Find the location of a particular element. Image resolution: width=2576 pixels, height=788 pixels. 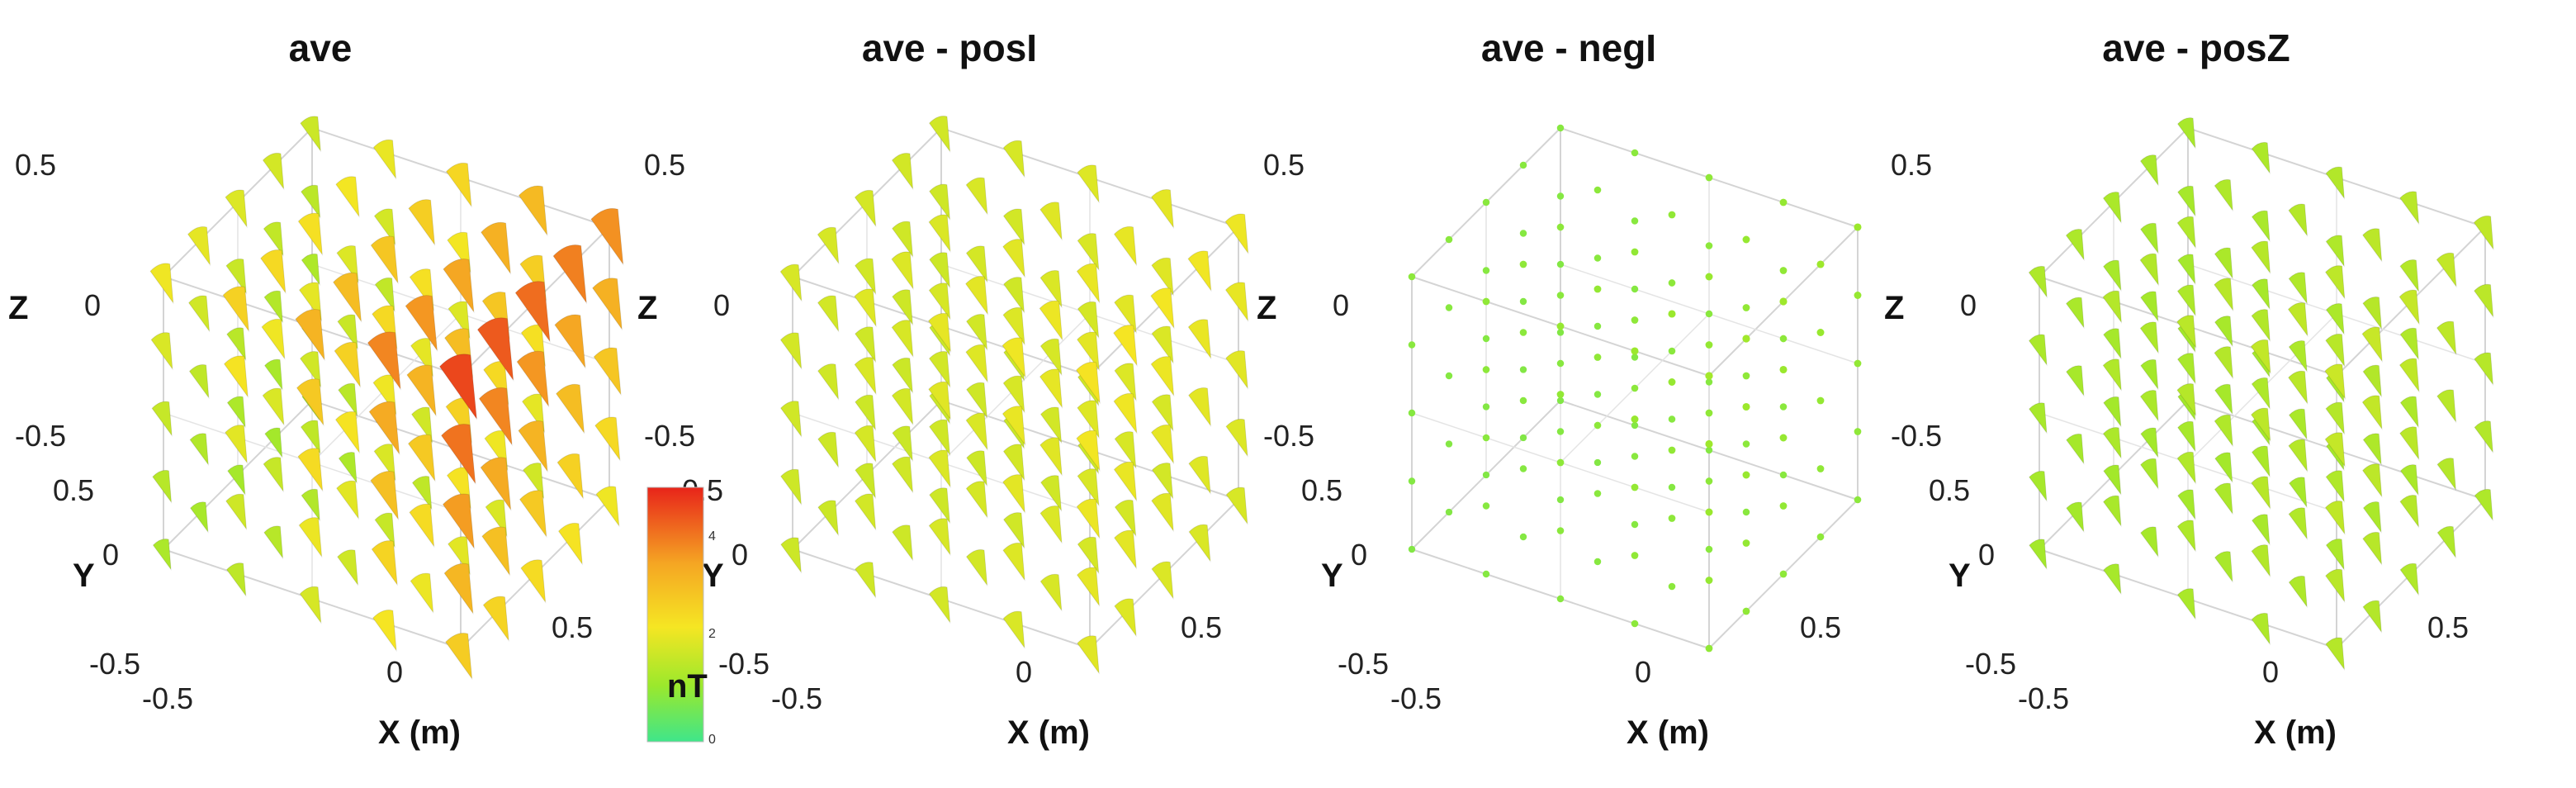

colorbar-label: nT is located at coordinates (687, 686).